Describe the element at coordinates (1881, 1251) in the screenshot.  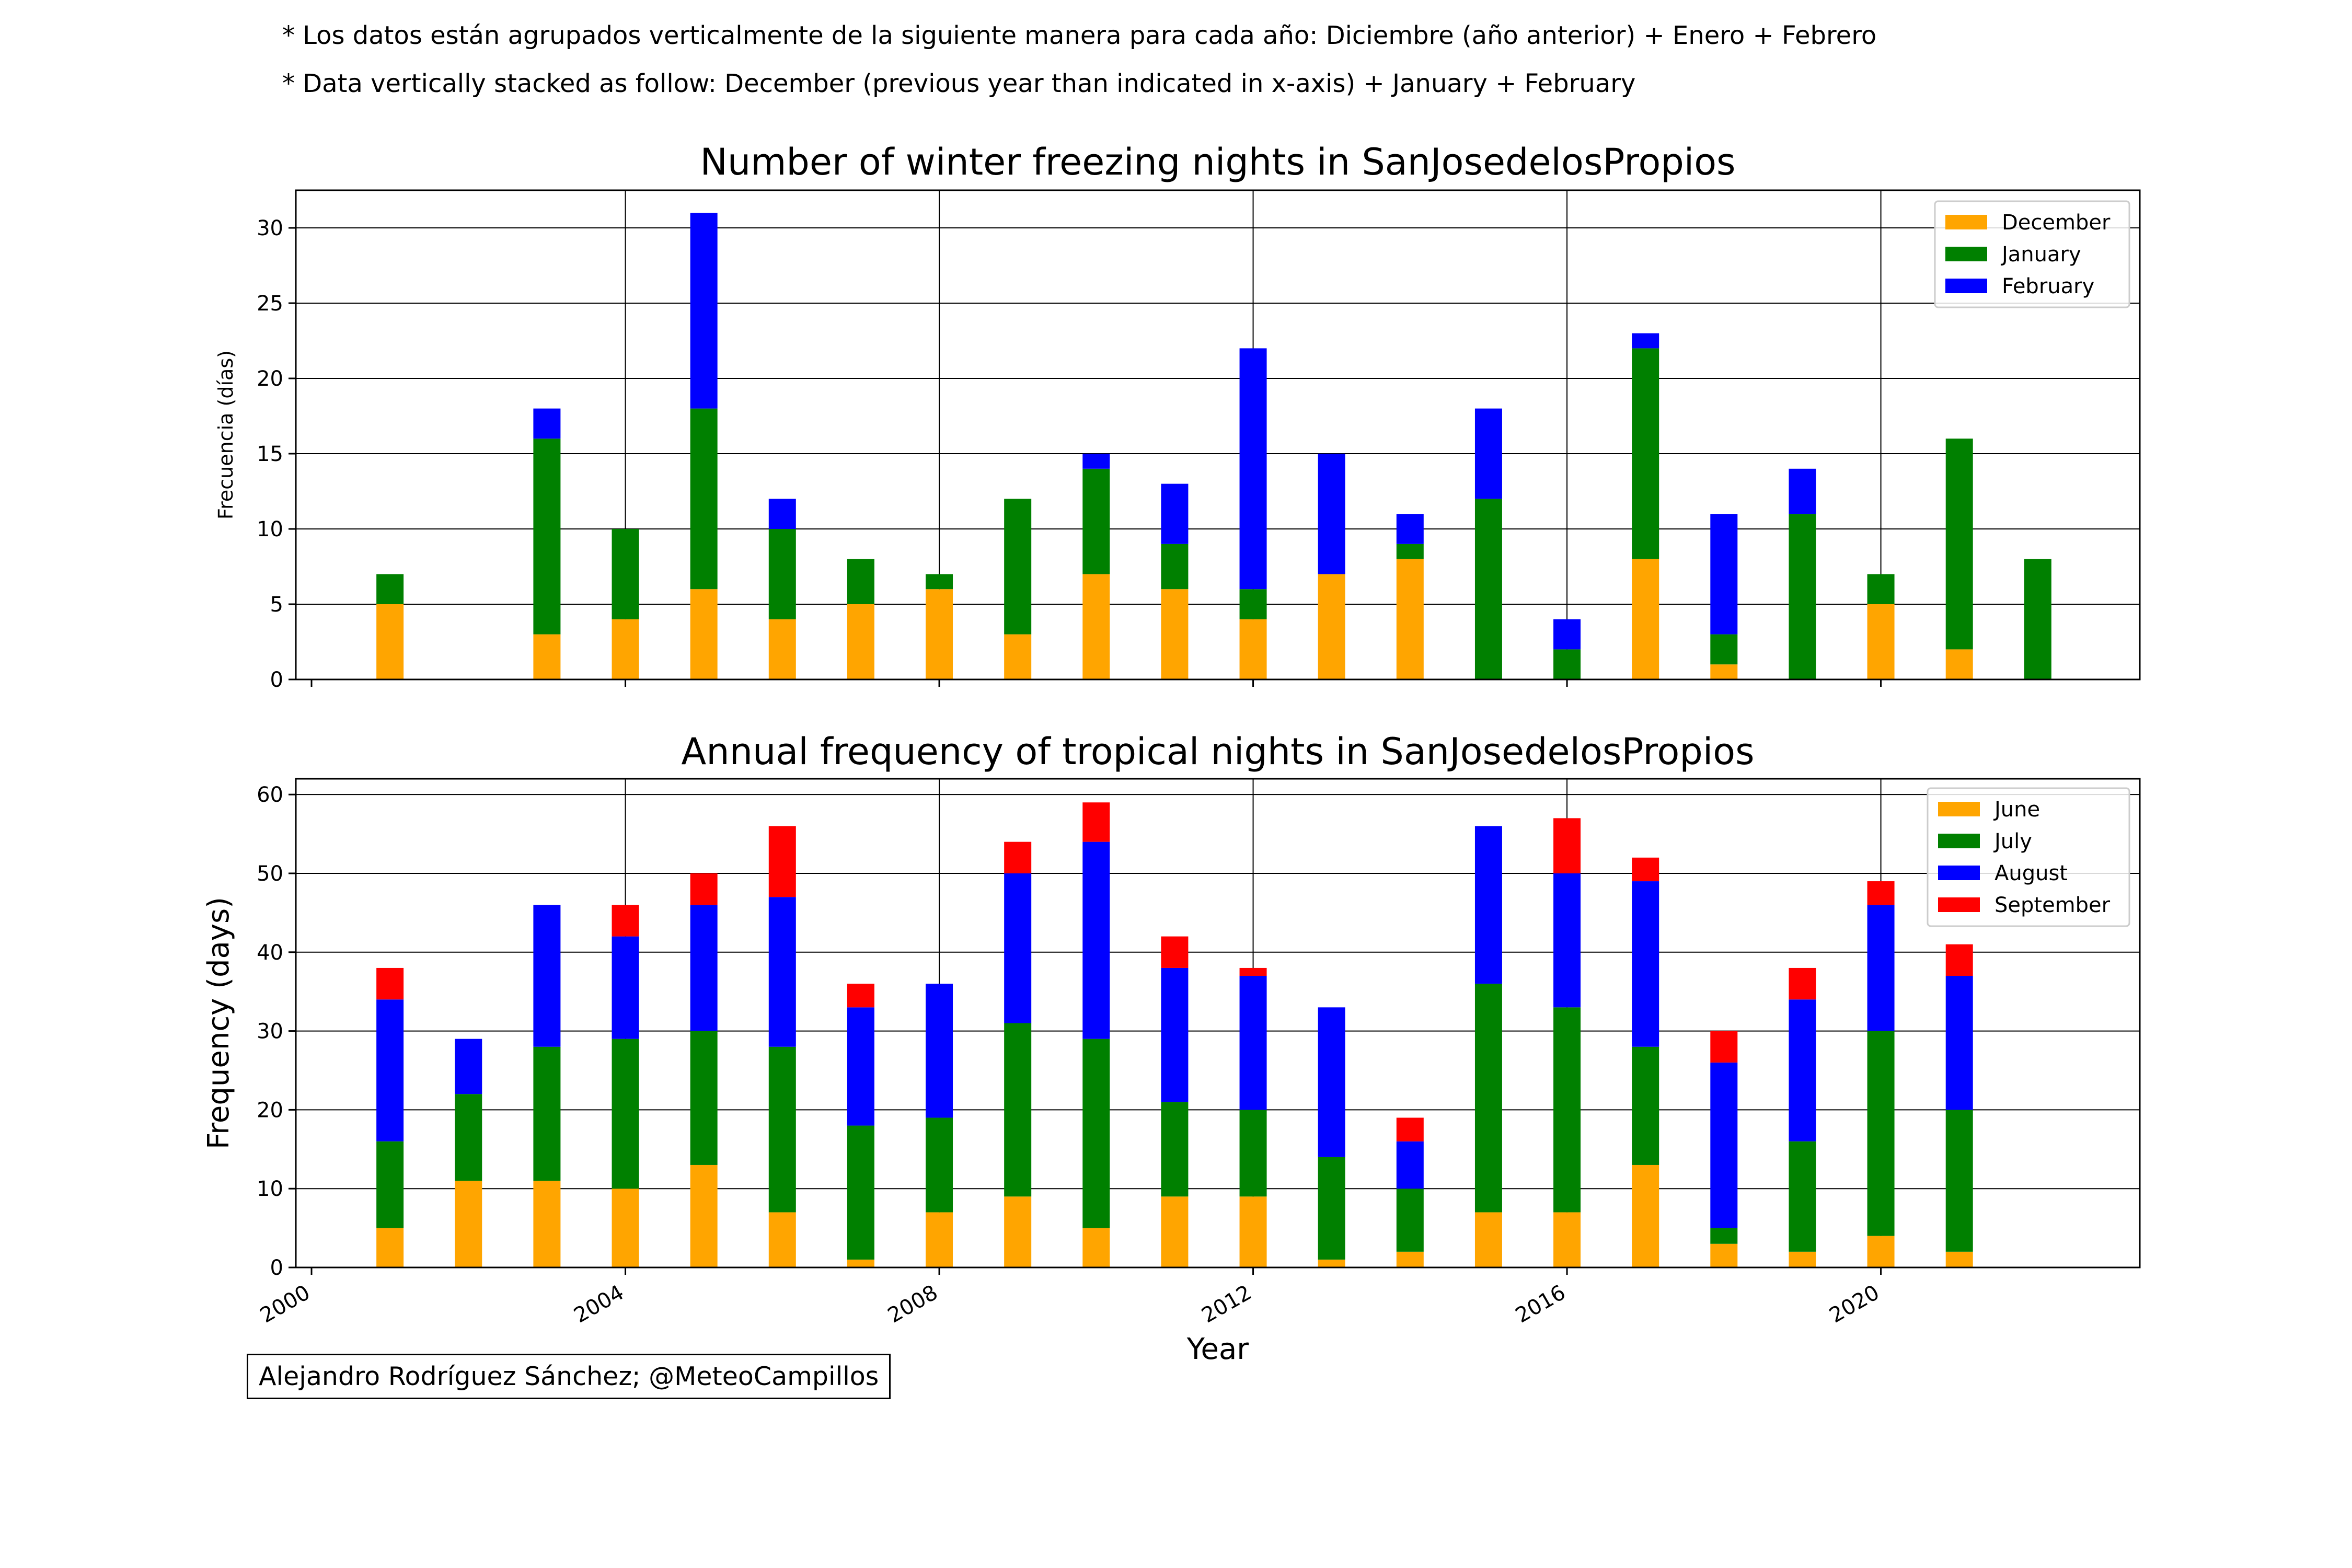
I see `bar-june-2020` at that location.